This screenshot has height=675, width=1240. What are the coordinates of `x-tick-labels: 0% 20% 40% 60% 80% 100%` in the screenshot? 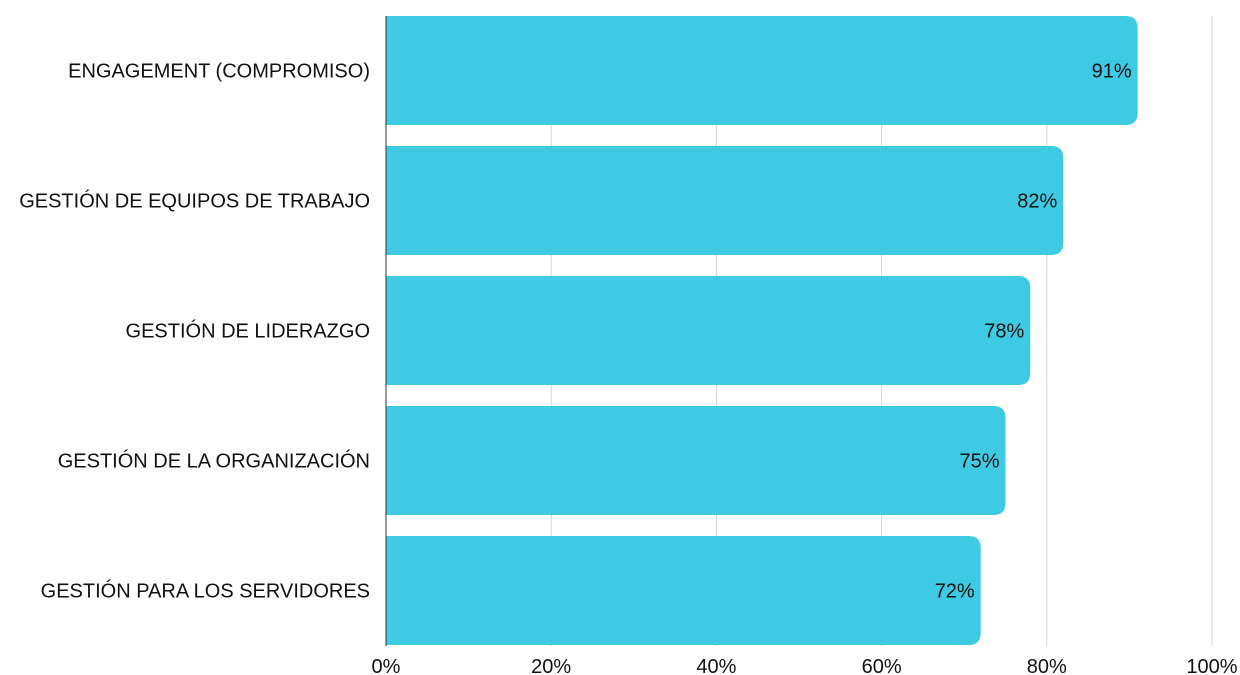 It's located at (805, 665).